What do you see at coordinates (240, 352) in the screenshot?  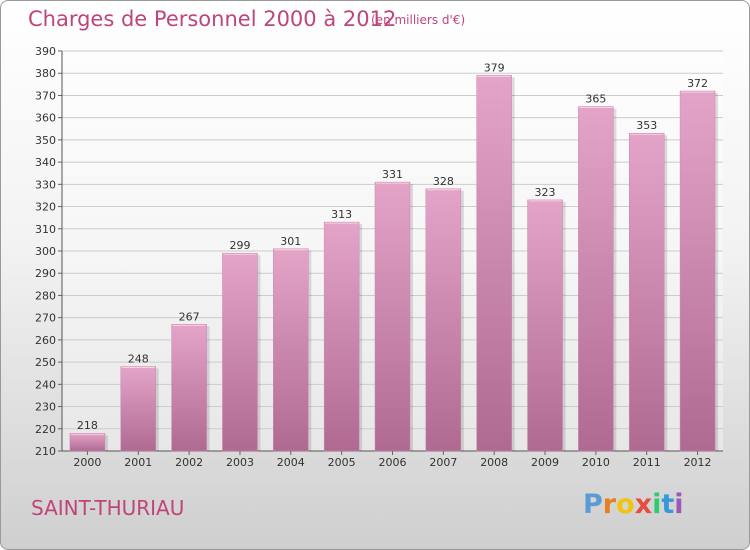 I see `bar-2003` at bounding box center [240, 352].